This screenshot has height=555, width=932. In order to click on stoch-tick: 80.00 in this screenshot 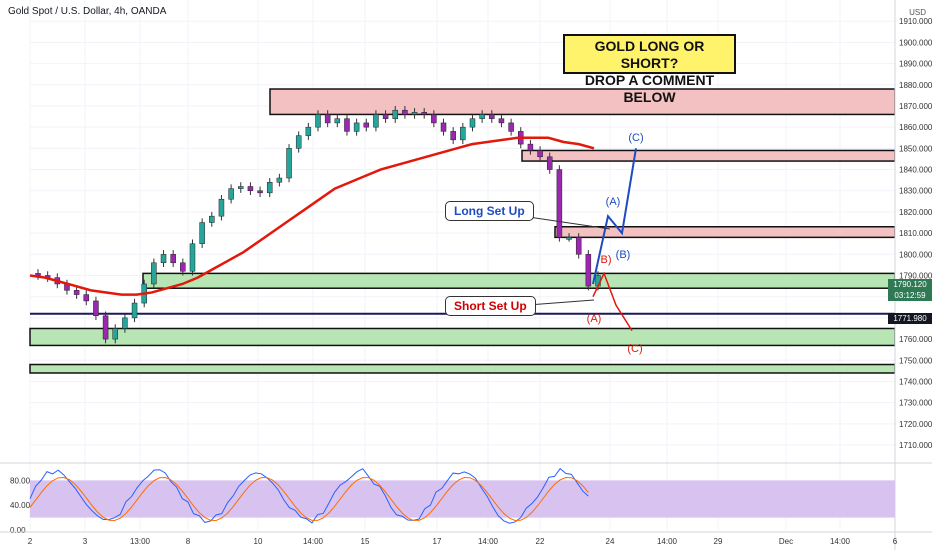, I will do `click(20, 480)`.